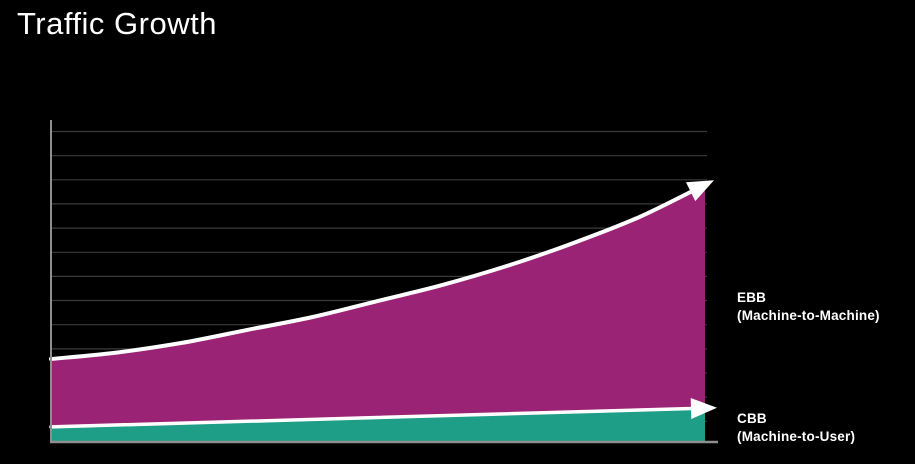  What do you see at coordinates (703, 408) in the screenshot?
I see `cbb-arrowhead-icon` at bounding box center [703, 408].